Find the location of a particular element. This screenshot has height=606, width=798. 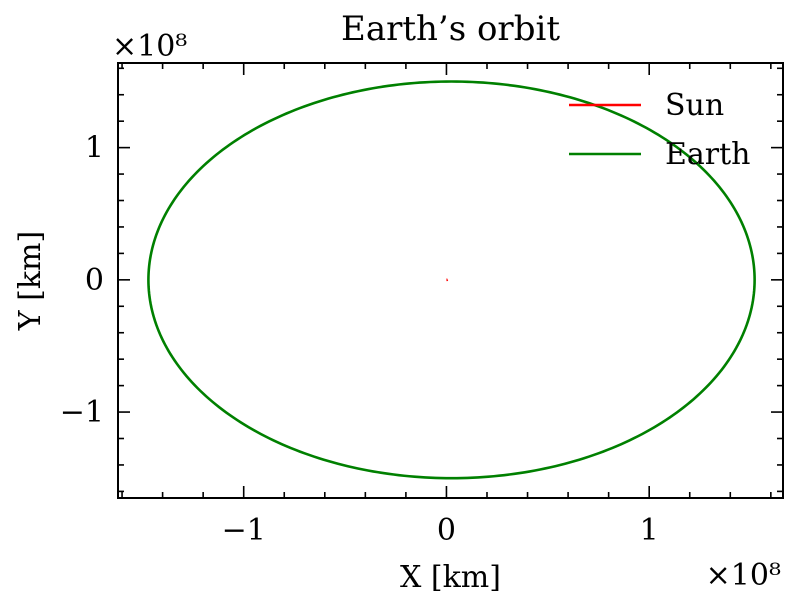

x-axis-label: X [km] is located at coordinates (450, 577).